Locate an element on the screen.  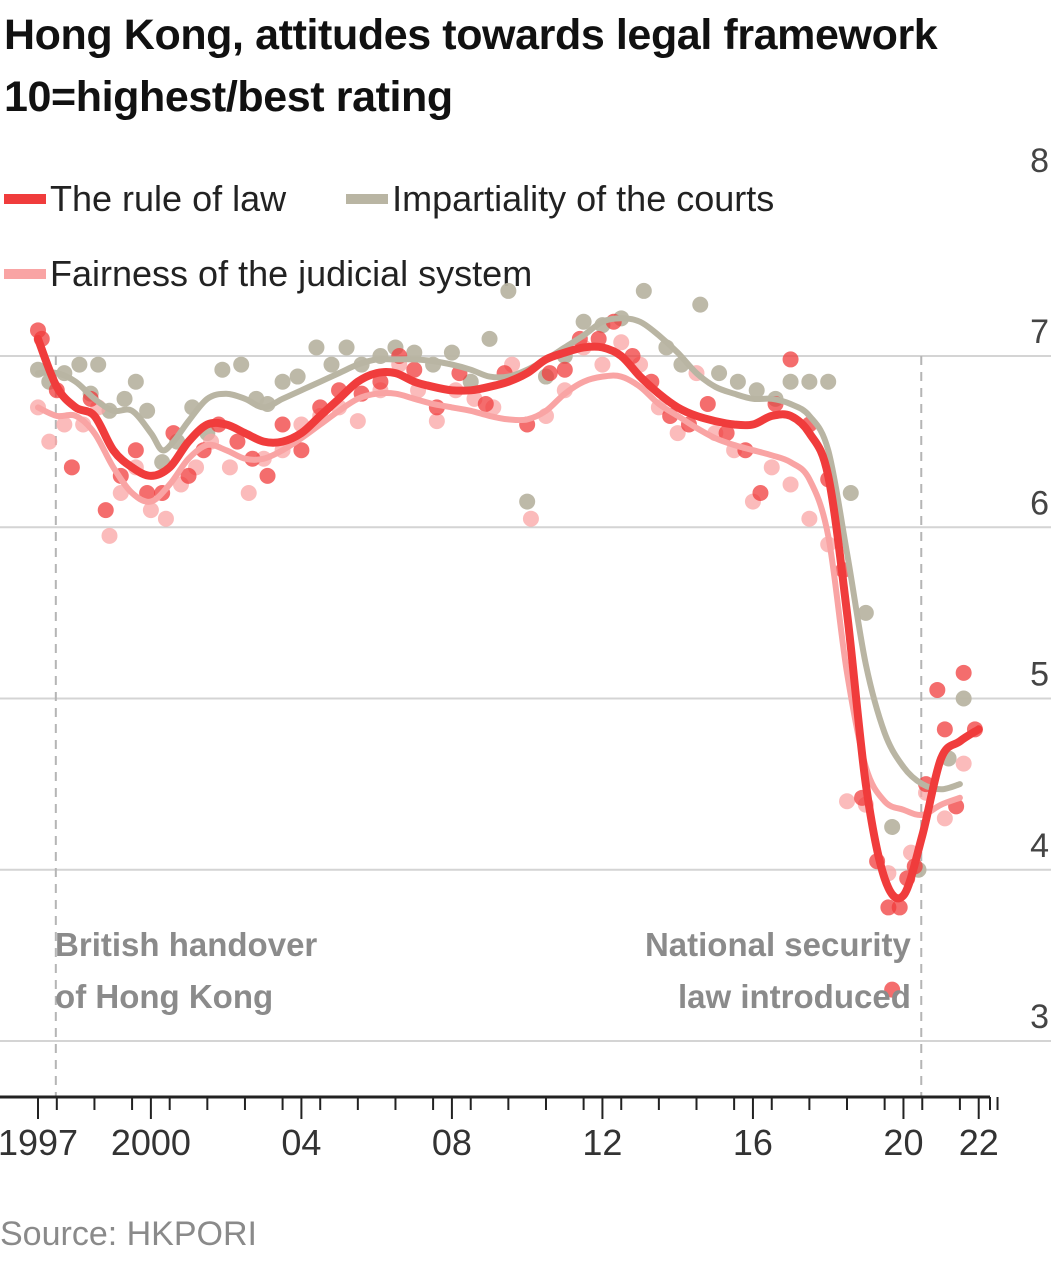
legend-label-impartiality: Impartiality of the courts is located at coordinates (583, 198).